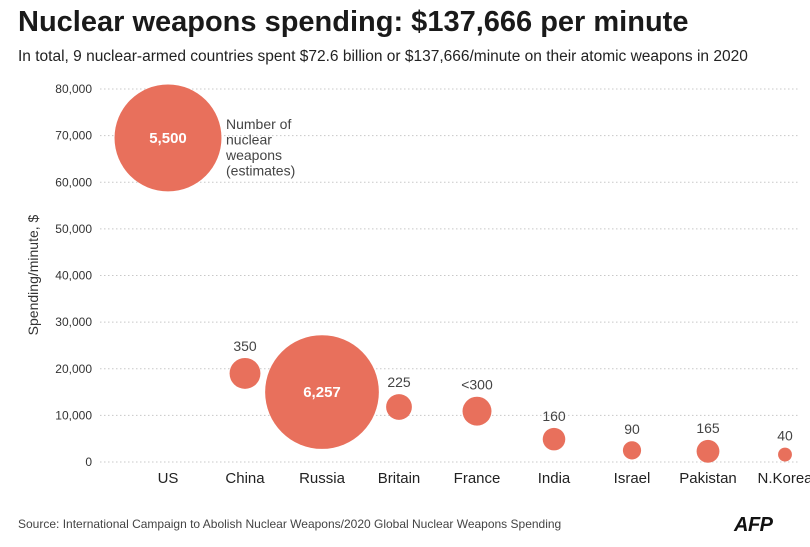 This screenshot has height=547, width=810. Describe the element at coordinates (708, 478) in the screenshot. I see `x-category-label: Pakistan` at that location.